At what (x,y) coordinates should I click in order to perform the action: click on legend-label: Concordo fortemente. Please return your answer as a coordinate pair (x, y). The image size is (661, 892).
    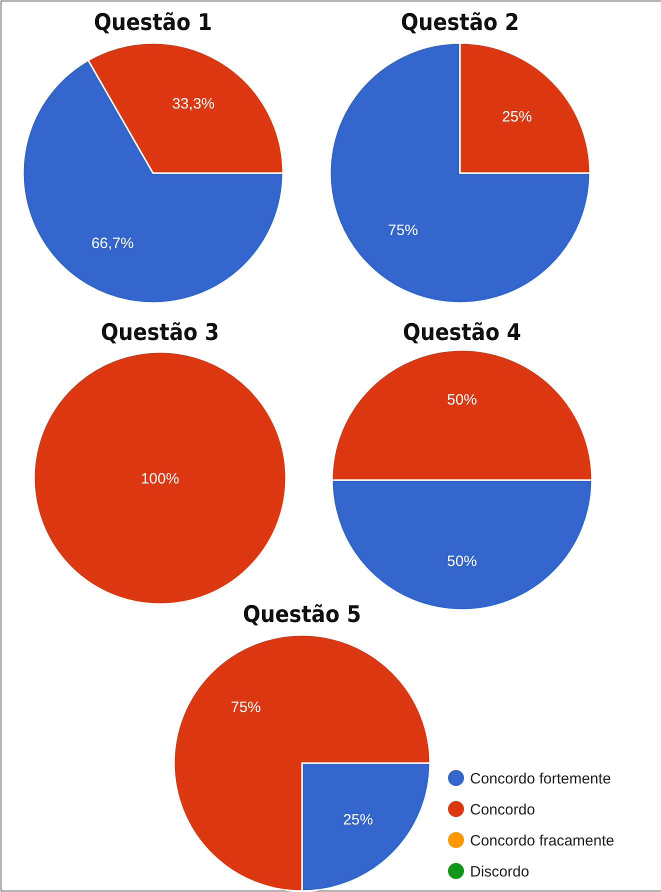
    Looking at the image, I should click on (540, 779).